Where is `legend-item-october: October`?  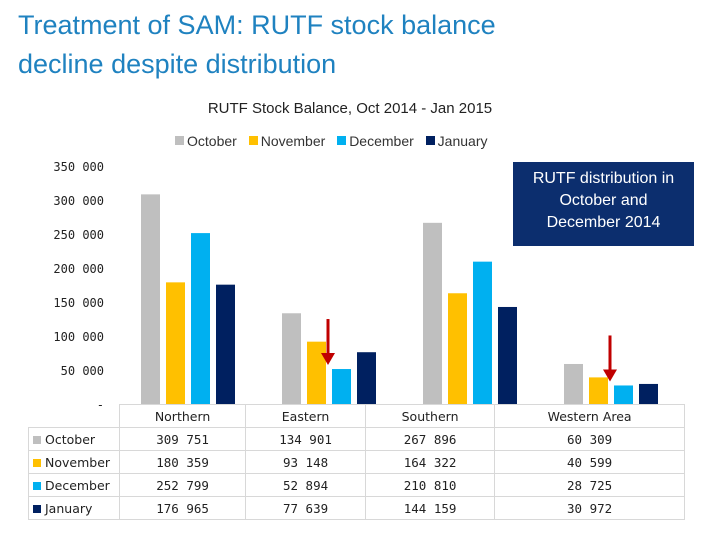 legend-item-october: October is located at coordinates (206, 141).